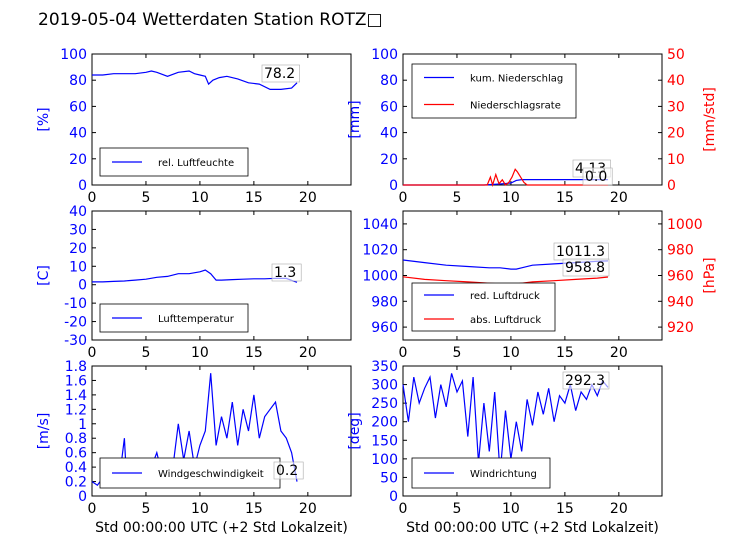 The width and height of the screenshot is (736, 552). Describe the element at coordinates (710, 275) in the screenshot. I see `y2-axis-label: [hPa]` at that location.